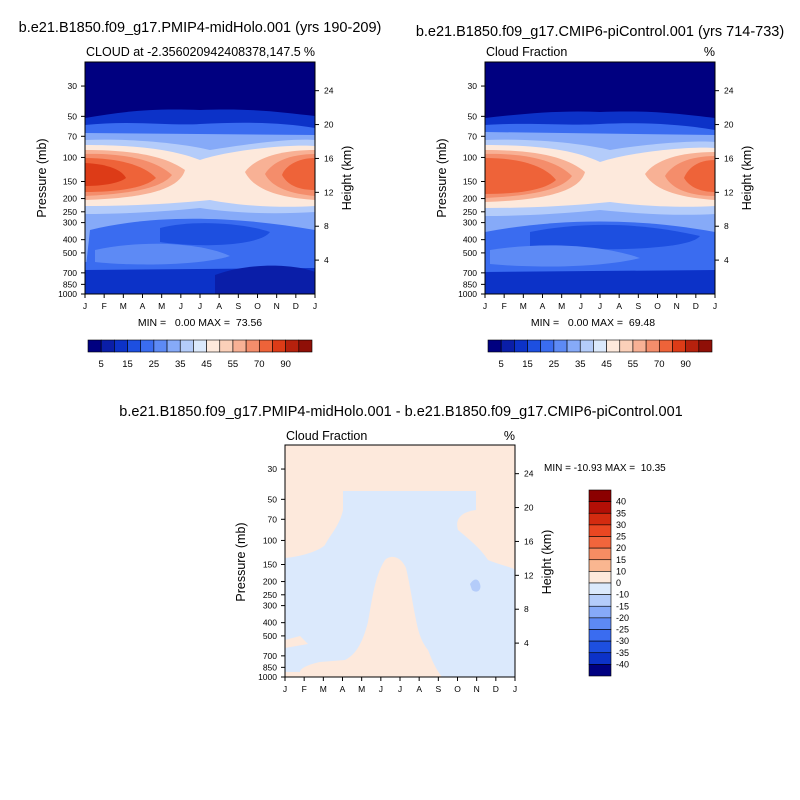  What do you see at coordinates (622, 595) in the screenshot?
I see `colorbar-label: -10` at bounding box center [622, 595].